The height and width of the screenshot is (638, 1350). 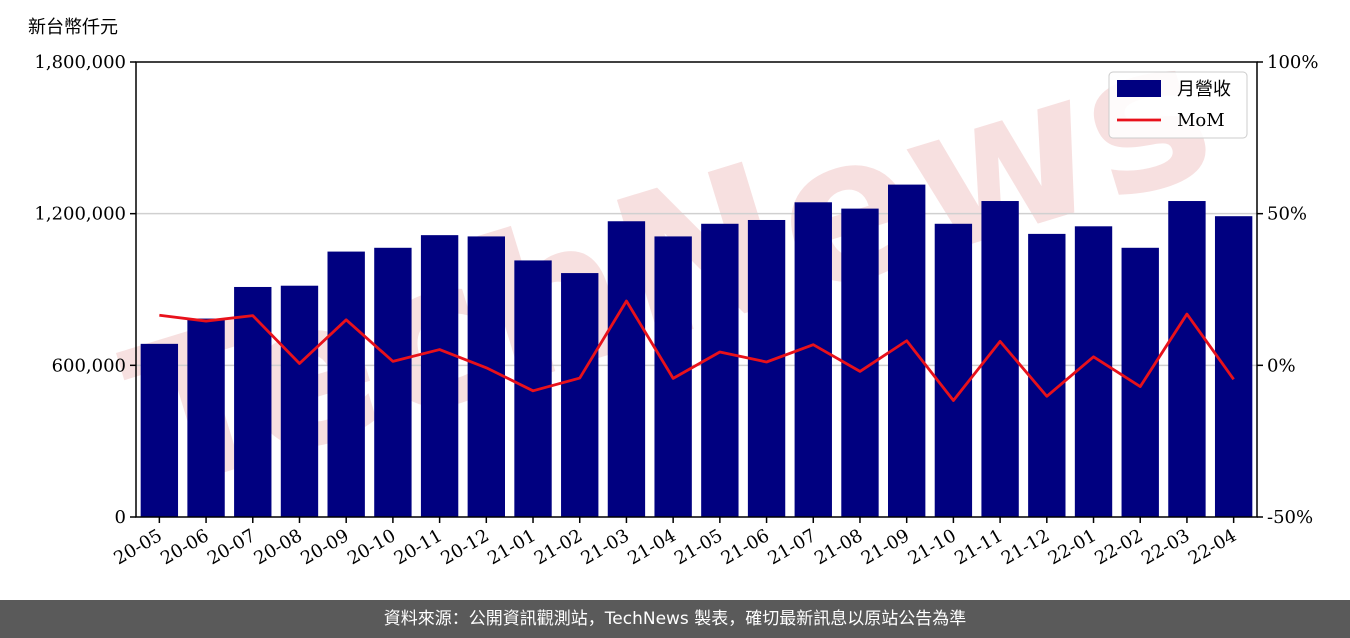 I want to click on x-tick-label: 21-09, so click(x=885, y=547).